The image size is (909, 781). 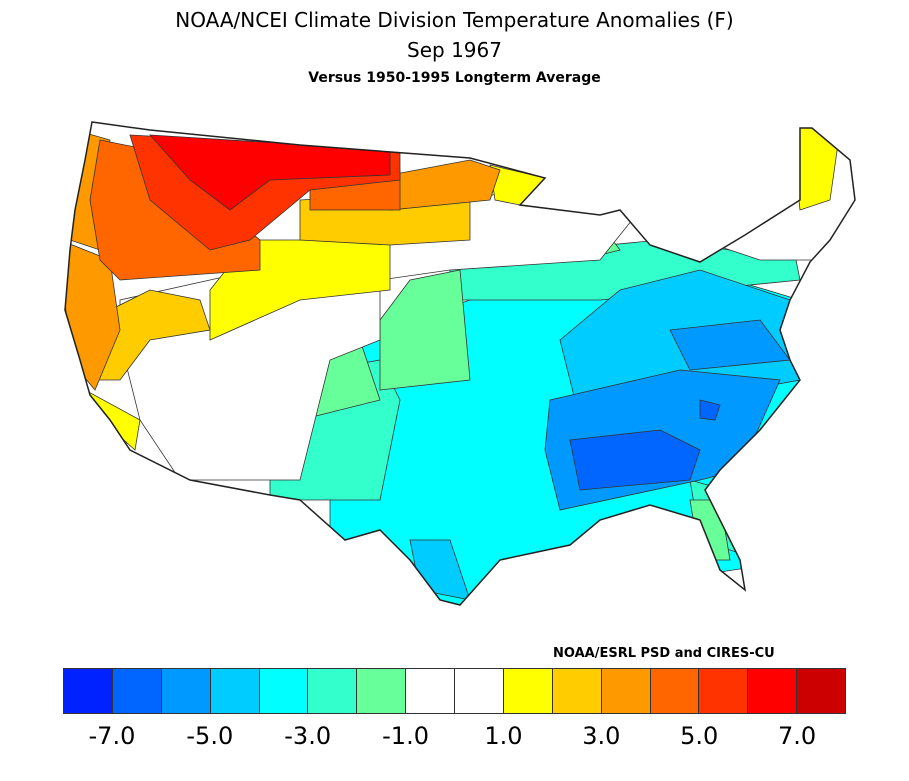 I want to click on legend-tick-label: 1.0, so click(x=503, y=736).